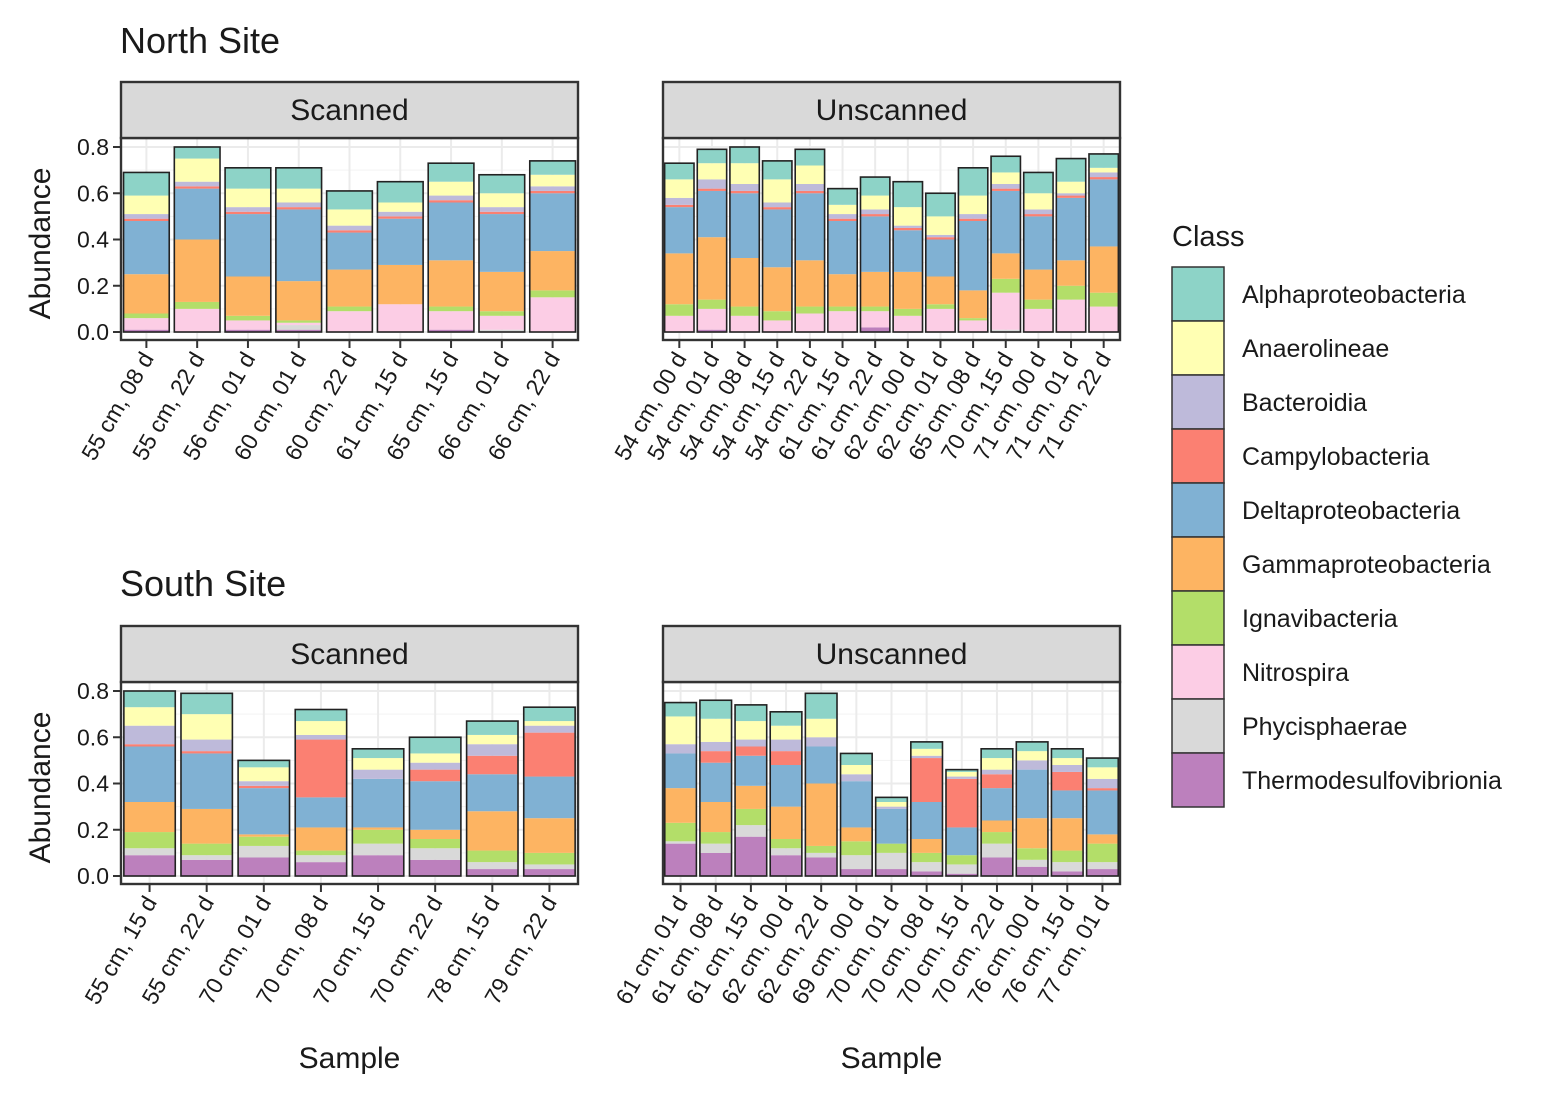 This screenshot has width=1559, height=1104. Describe the element at coordinates (203, 583) in the screenshot. I see `south-site-title: South Site` at that location.